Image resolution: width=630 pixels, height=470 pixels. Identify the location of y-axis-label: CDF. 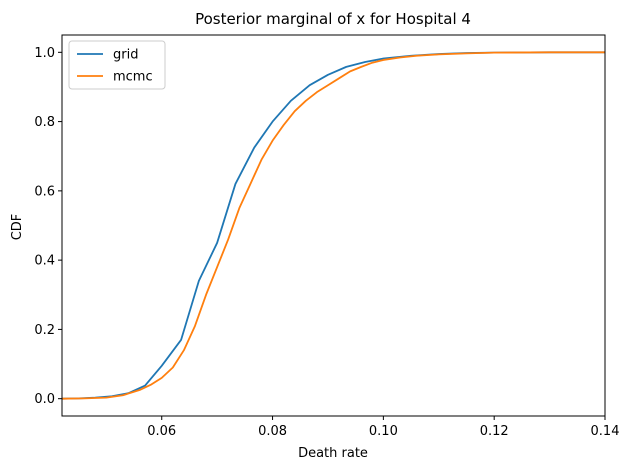
(17, 227).